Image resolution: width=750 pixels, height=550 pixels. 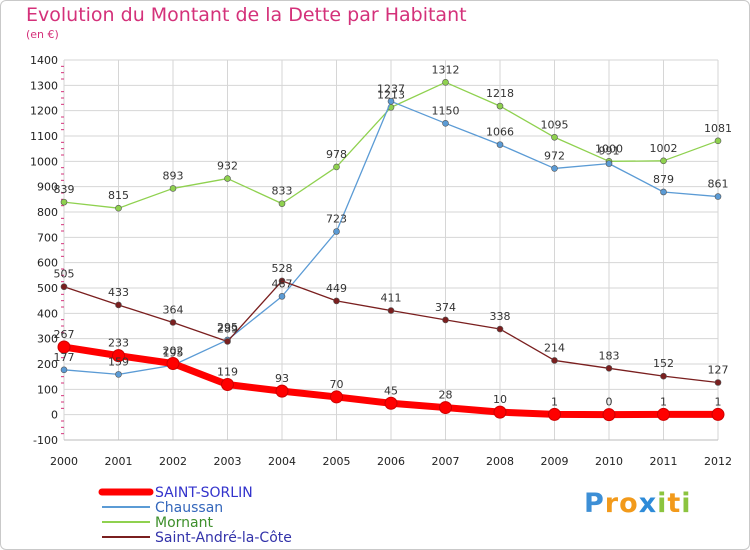 I want to click on y-tick-label: 1100, so click(x=44, y=136).